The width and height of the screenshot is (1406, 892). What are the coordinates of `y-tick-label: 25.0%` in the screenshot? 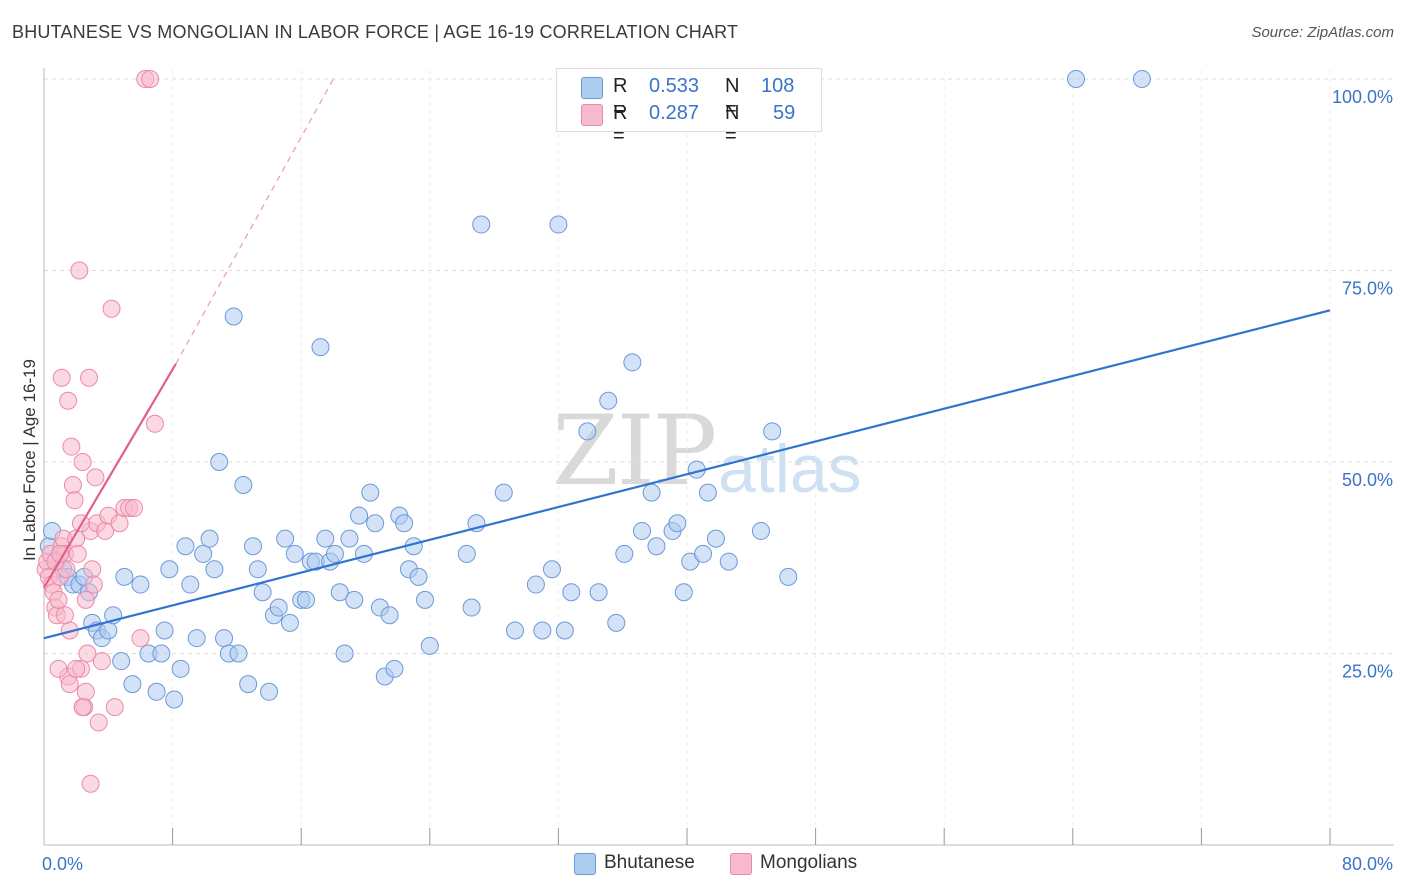 It's located at (1367, 672).